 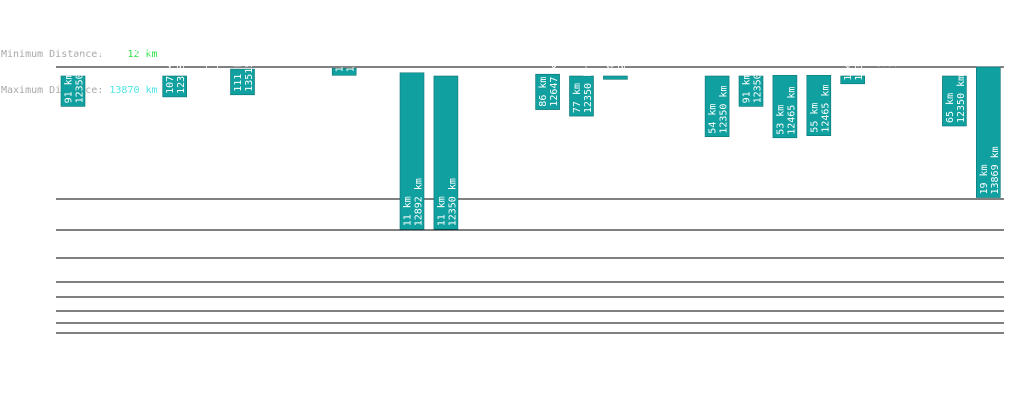 What do you see at coordinates (249, 68) in the screenshot?
I see `bar-top-label: 13515 km` at bounding box center [249, 68].